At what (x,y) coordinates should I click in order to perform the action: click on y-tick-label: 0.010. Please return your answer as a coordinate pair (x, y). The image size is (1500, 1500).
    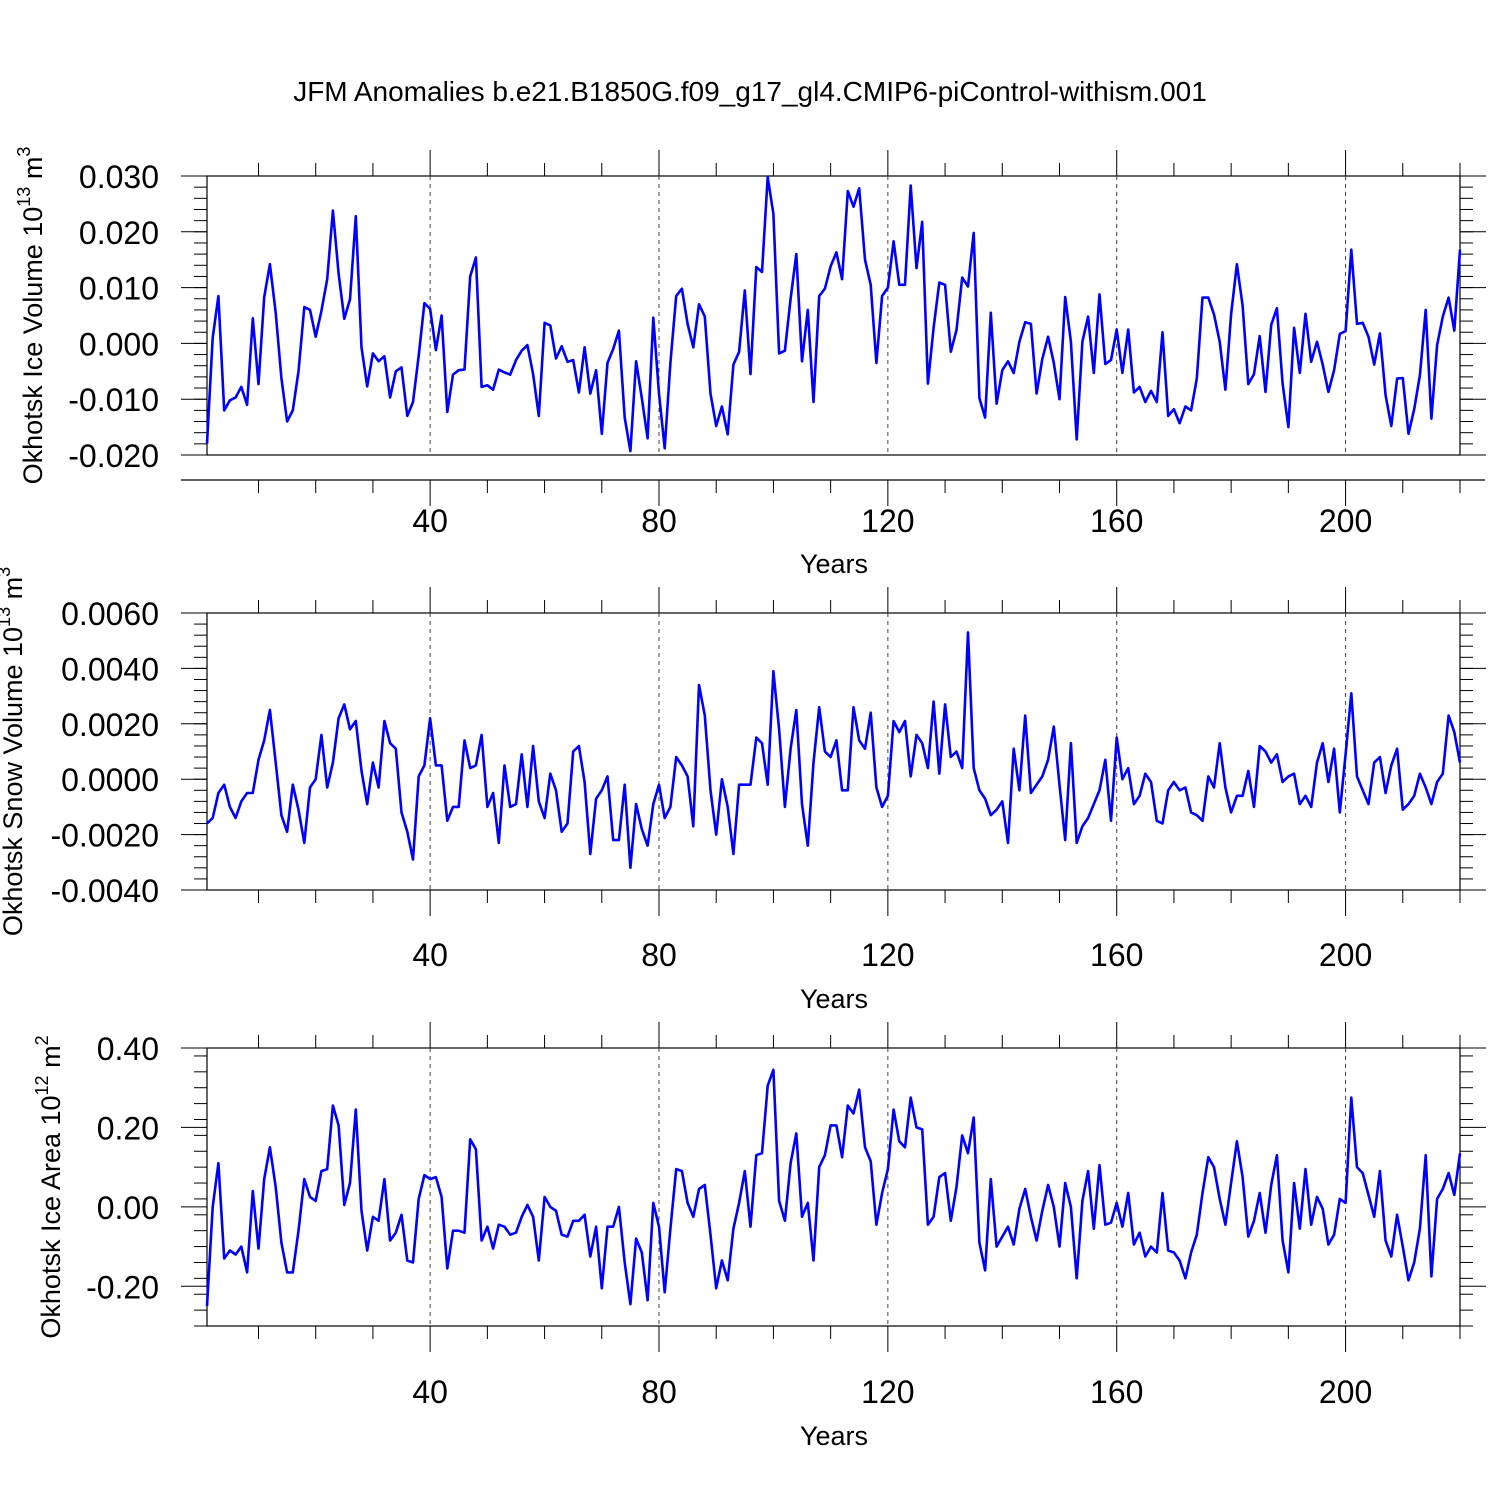
    Looking at the image, I should click on (119, 289).